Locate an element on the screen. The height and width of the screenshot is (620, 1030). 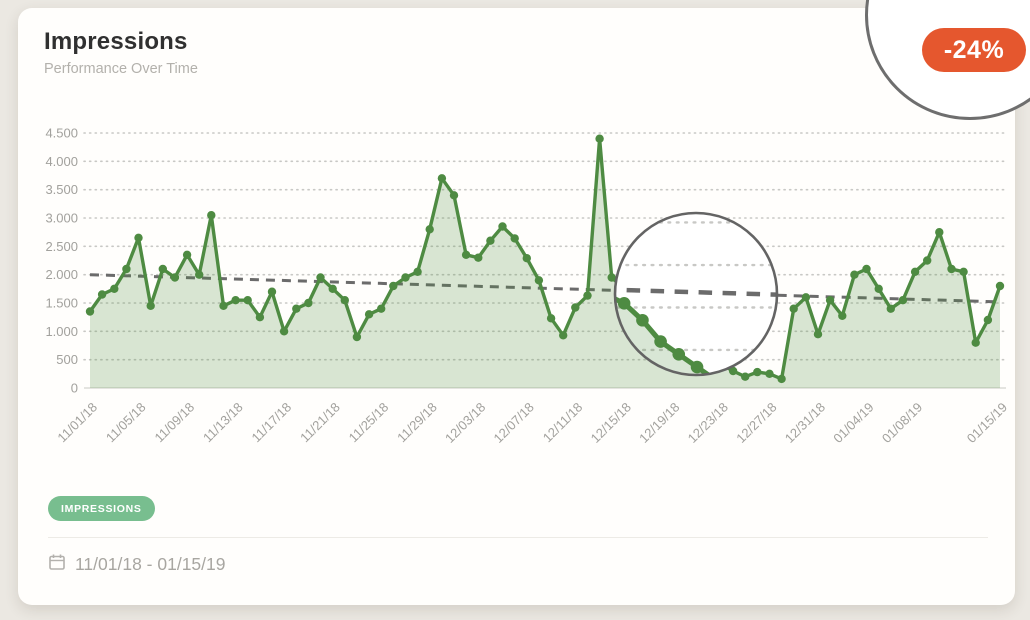
card-header: Impressions Performance Over Time is located at coordinates (121, 52).